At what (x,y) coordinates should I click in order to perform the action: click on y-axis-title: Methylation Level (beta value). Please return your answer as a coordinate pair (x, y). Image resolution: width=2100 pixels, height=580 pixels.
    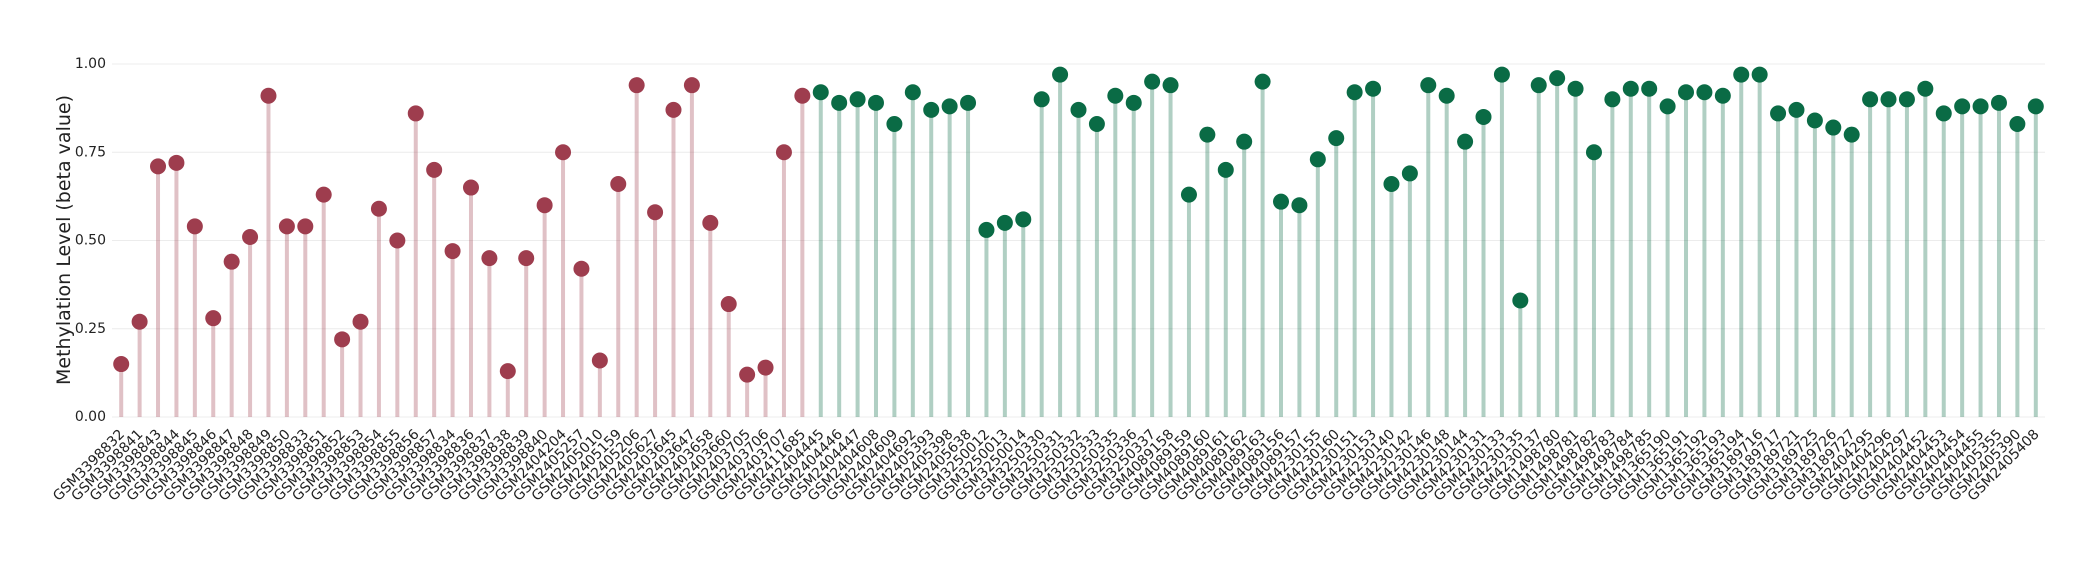
    Looking at the image, I should click on (64, 240).